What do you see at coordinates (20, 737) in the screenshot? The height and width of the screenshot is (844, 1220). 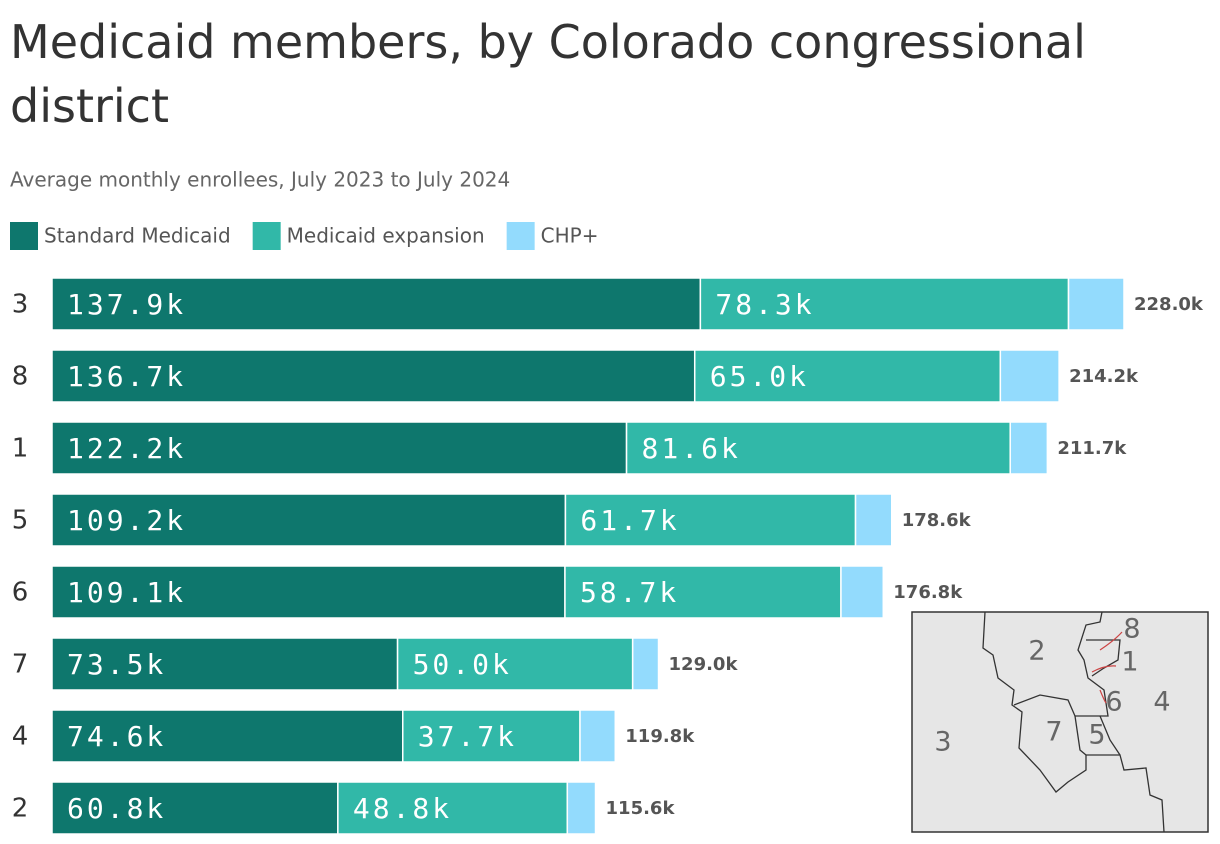 I see `y-tick-label: 4` at bounding box center [20, 737].